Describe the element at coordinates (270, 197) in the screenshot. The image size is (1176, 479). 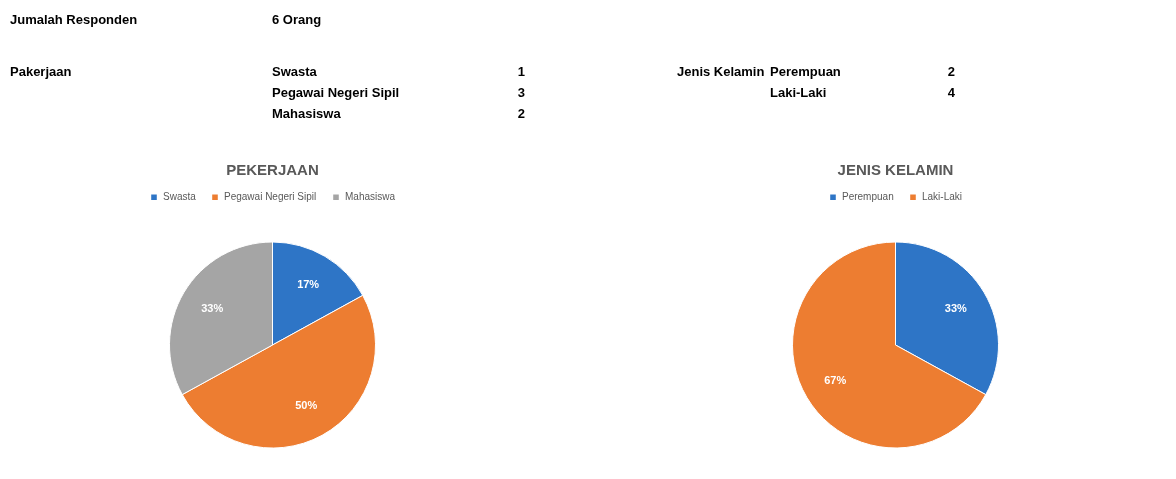
I see `legend-label: Pegawai Negeri Sipil` at that location.